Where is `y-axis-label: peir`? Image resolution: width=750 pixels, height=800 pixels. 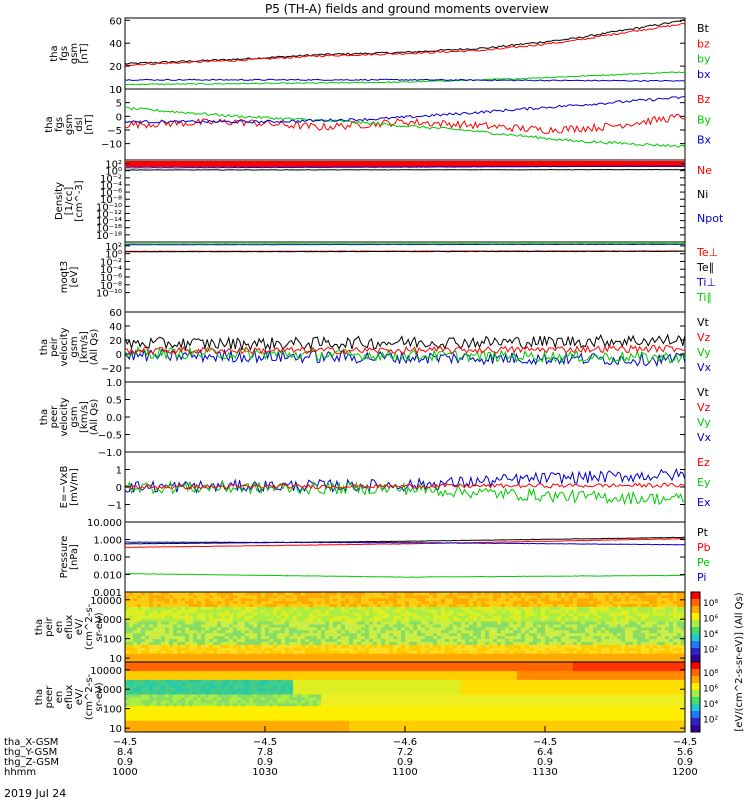
y-axis-label: peir is located at coordinates (54, 346).